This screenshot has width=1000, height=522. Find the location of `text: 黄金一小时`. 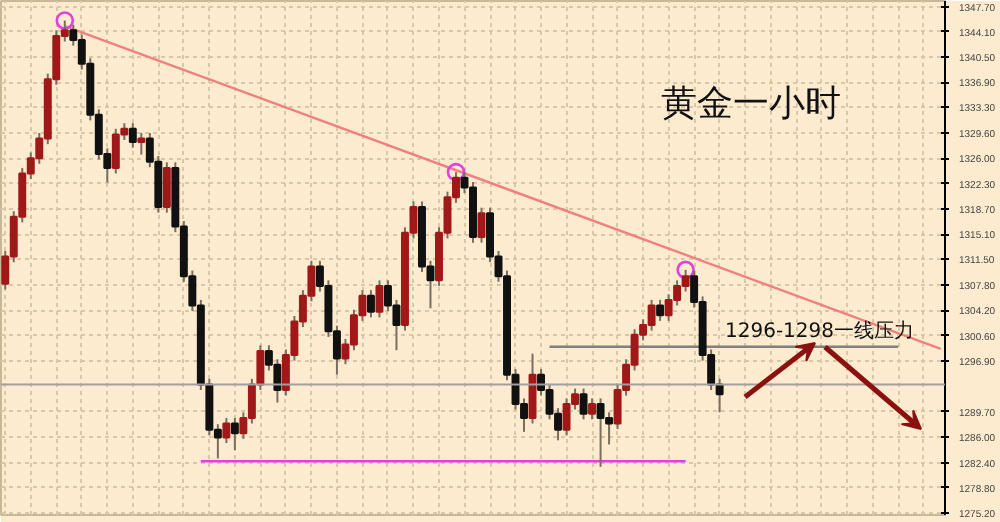

text: 黄金一小时 is located at coordinates (751, 104).